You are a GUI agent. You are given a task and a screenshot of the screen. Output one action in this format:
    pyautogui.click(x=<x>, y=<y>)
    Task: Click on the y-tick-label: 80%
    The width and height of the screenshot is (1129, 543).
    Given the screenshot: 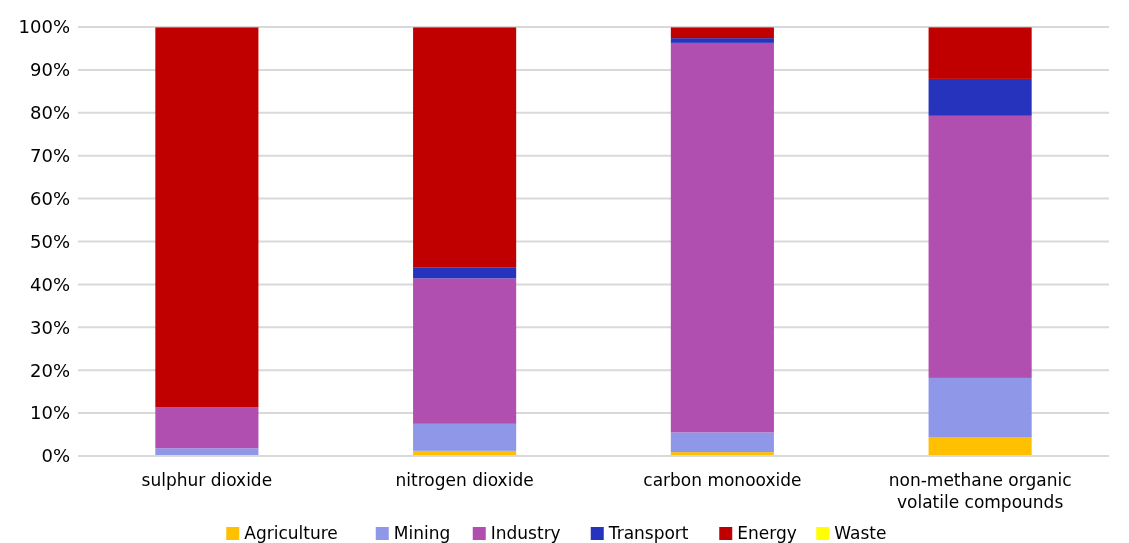 What is the action you would take?
    pyautogui.click(x=49, y=113)
    